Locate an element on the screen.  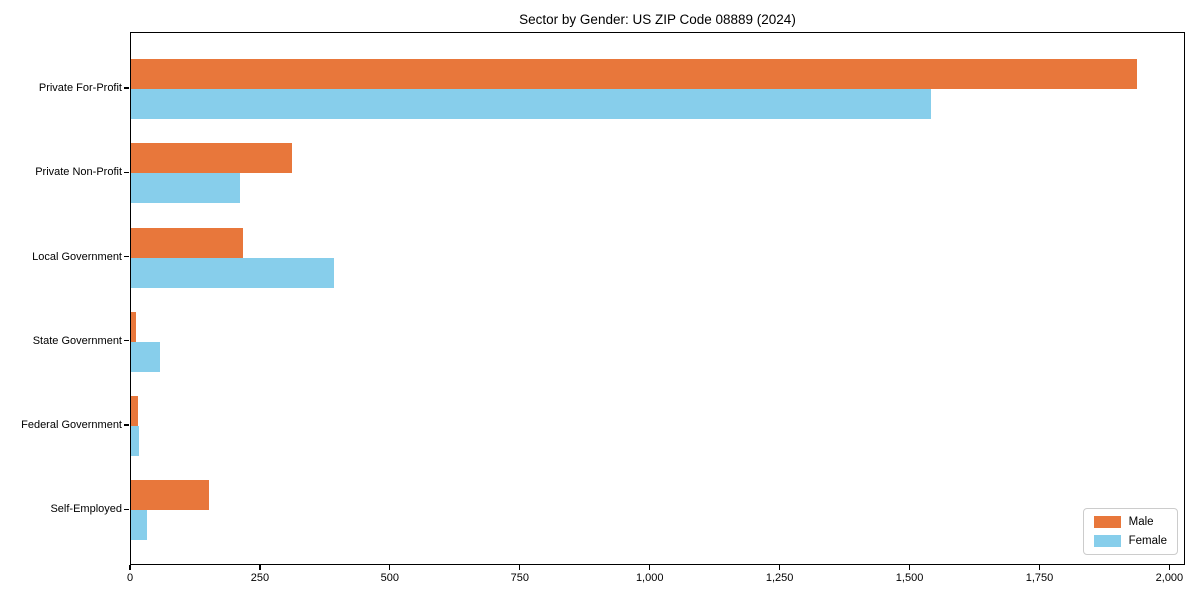
category-label-private-non-profit: Private Non-Profit is located at coordinates (78, 172).